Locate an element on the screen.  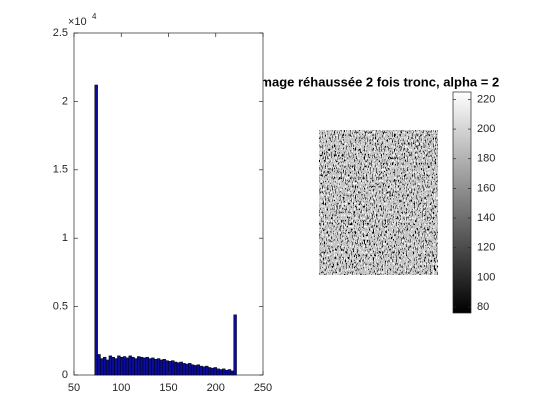
colorbar-tick-label: 100 is located at coordinates (486, 277).